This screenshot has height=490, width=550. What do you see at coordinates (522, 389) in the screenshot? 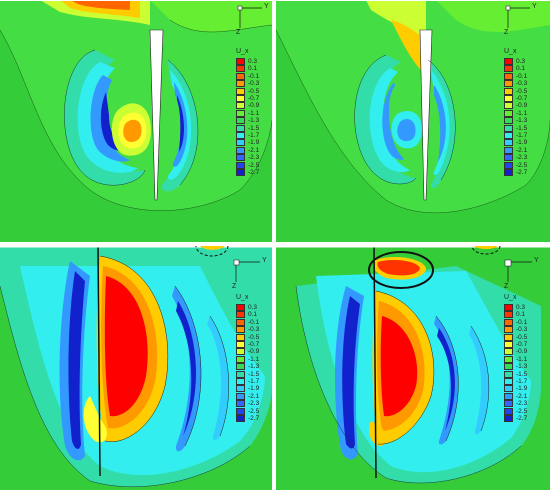
I see `colorbar-tick-label: -1.9` at bounding box center [522, 389].